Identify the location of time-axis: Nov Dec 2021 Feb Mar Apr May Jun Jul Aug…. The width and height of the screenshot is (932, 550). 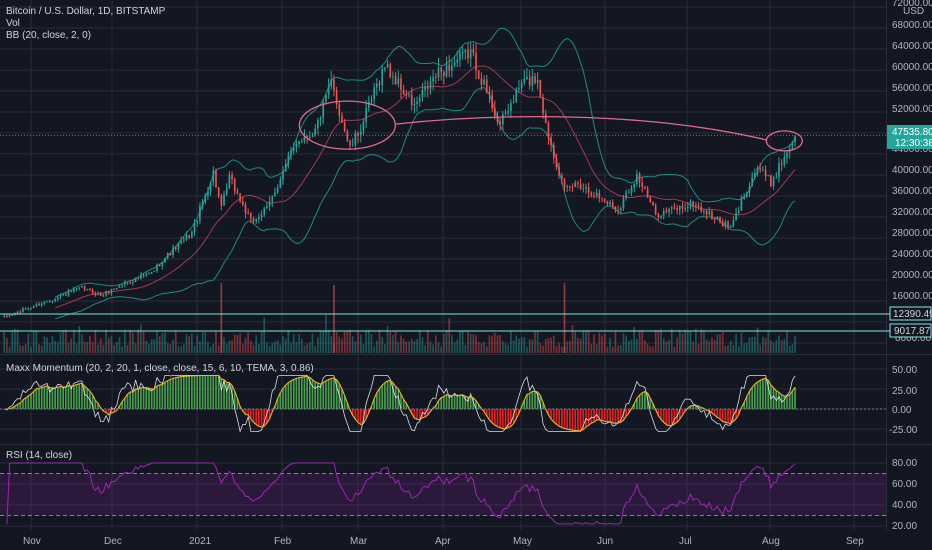
(443, 541).